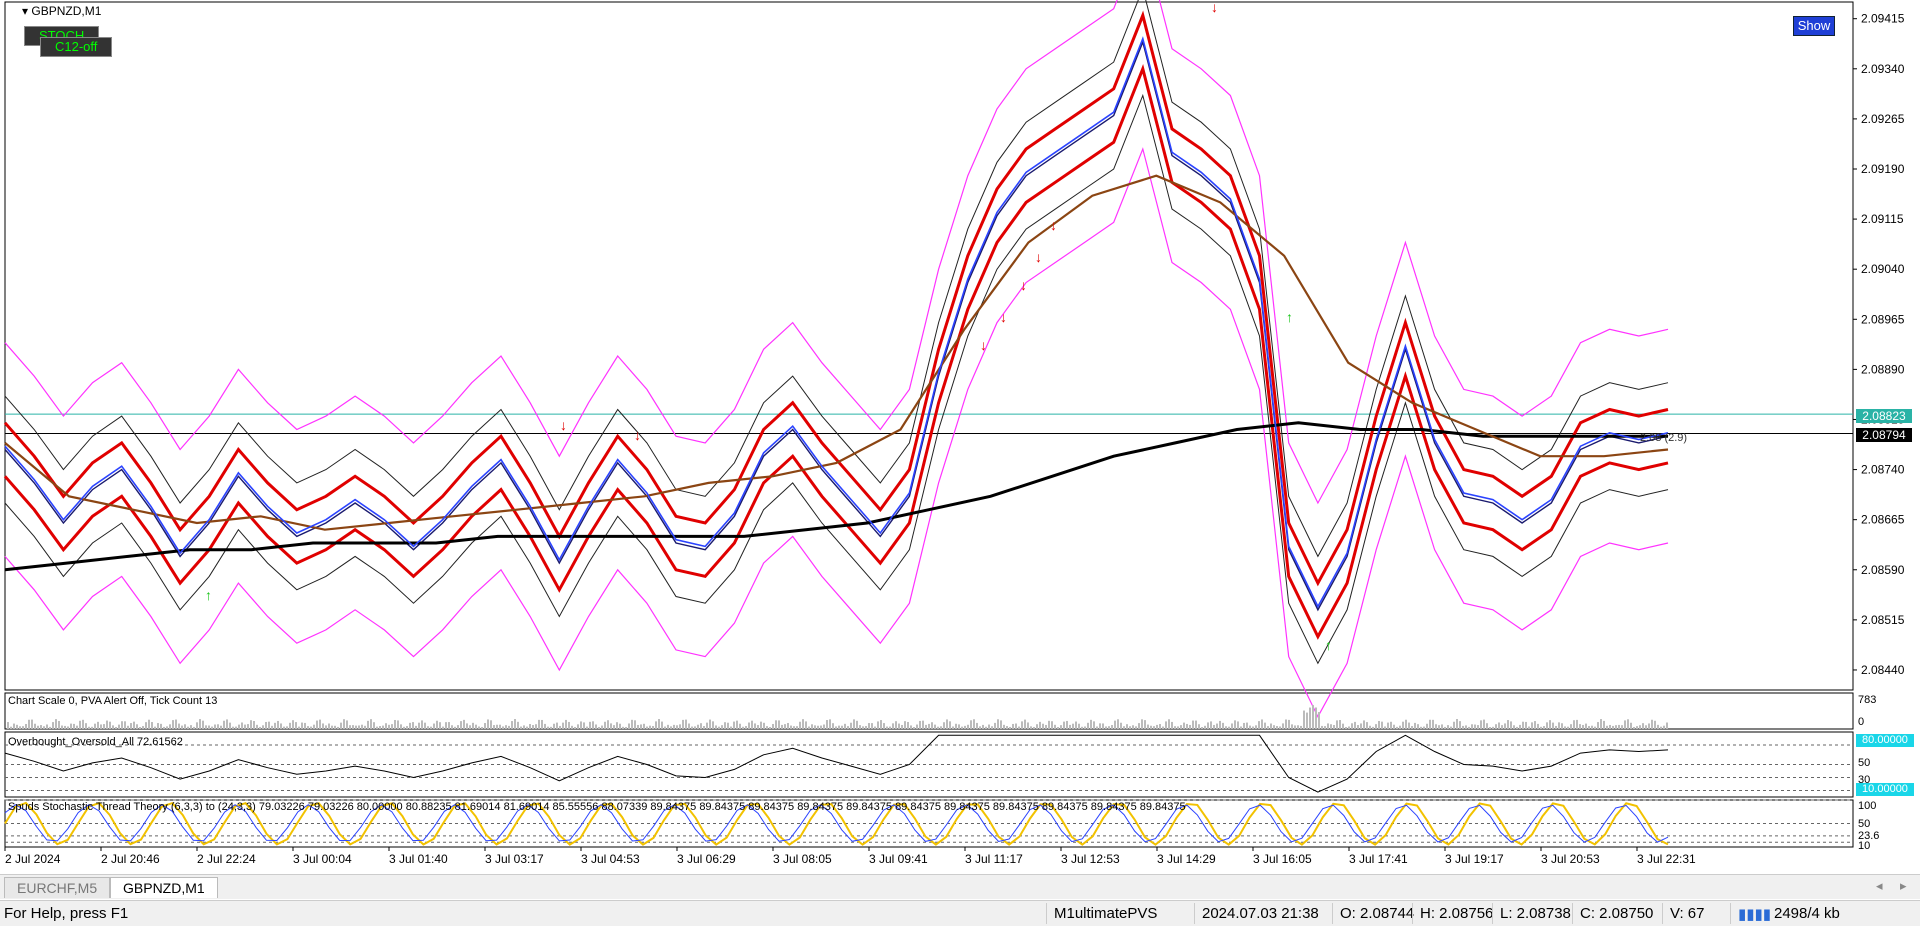 The width and height of the screenshot is (1920, 926). I want to click on tab-eurchf-m5: EURCHF,M5, so click(57, 887).